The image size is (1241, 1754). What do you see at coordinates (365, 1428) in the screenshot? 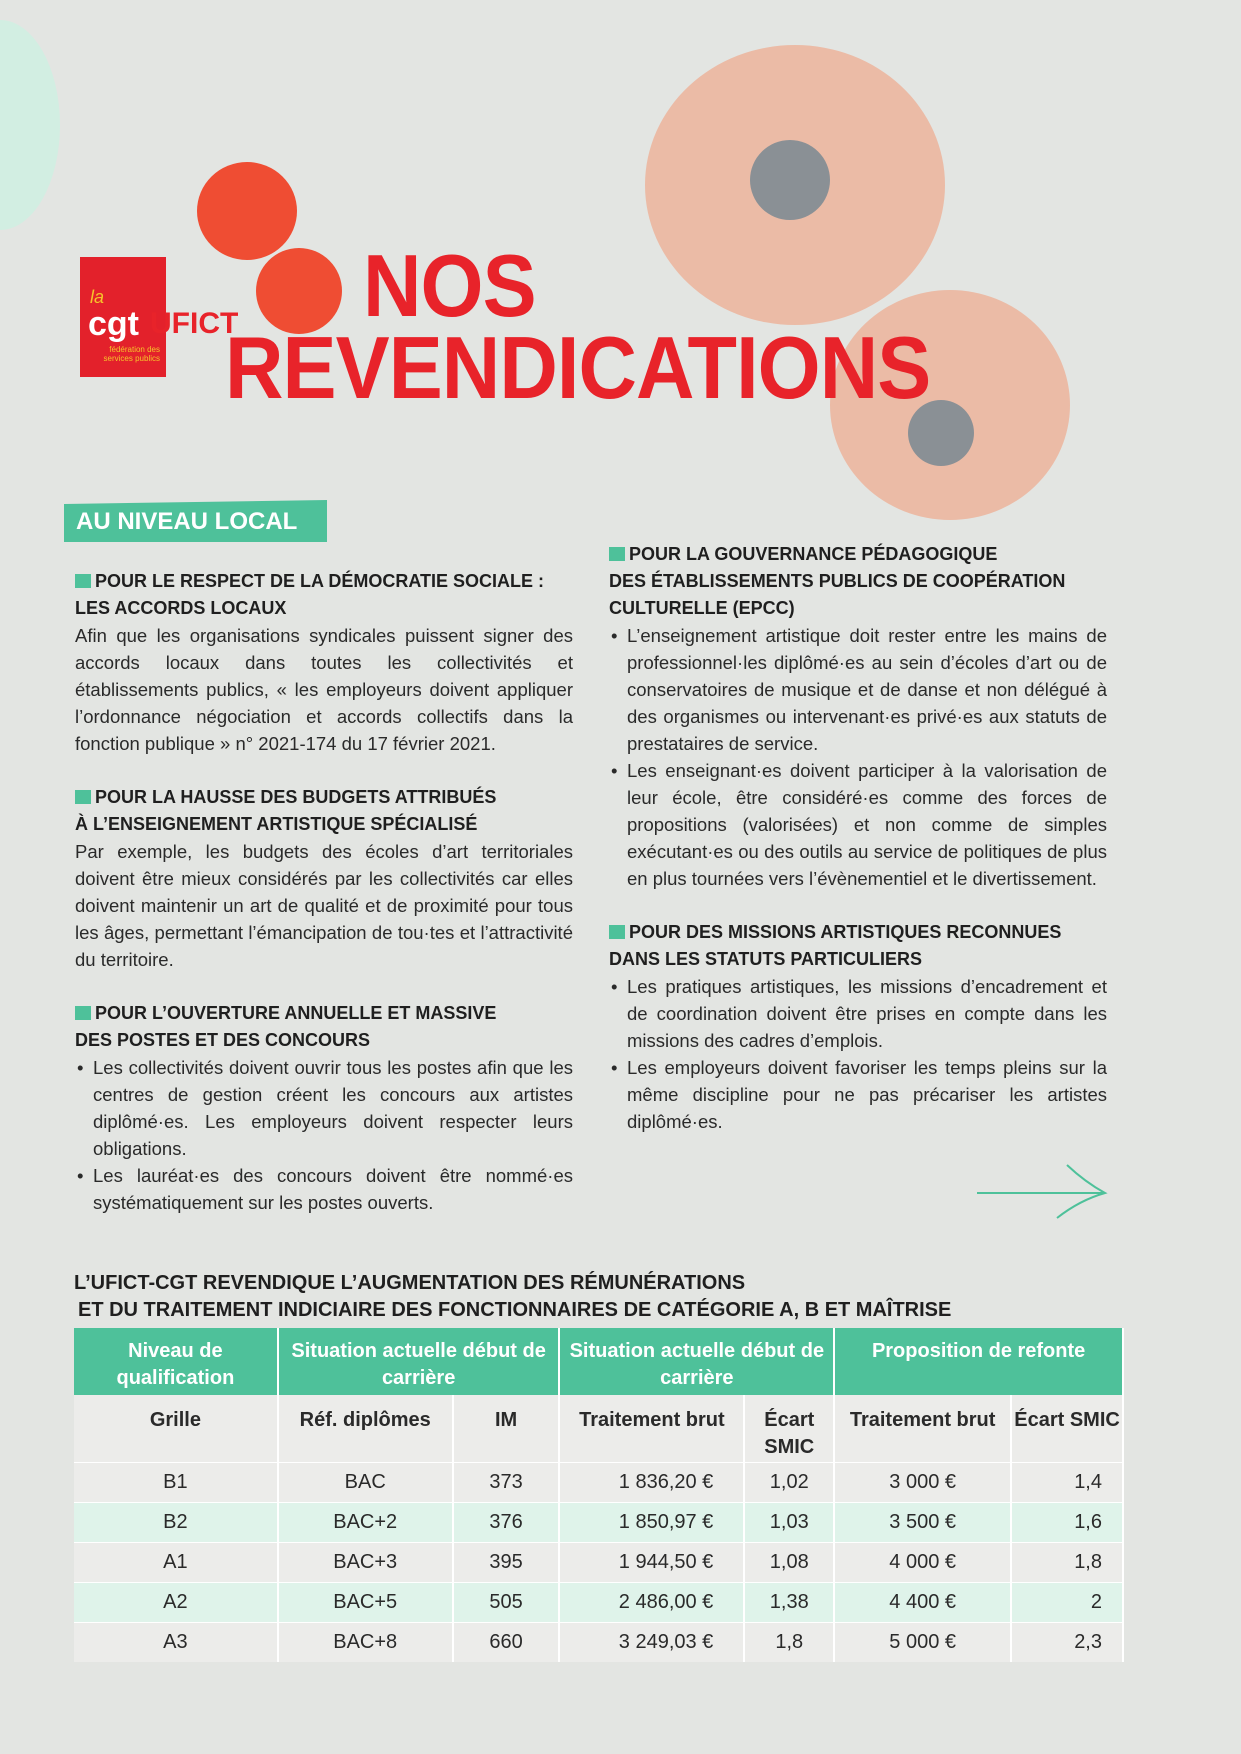
I see `column-header: Réf. diplômes` at bounding box center [365, 1428].